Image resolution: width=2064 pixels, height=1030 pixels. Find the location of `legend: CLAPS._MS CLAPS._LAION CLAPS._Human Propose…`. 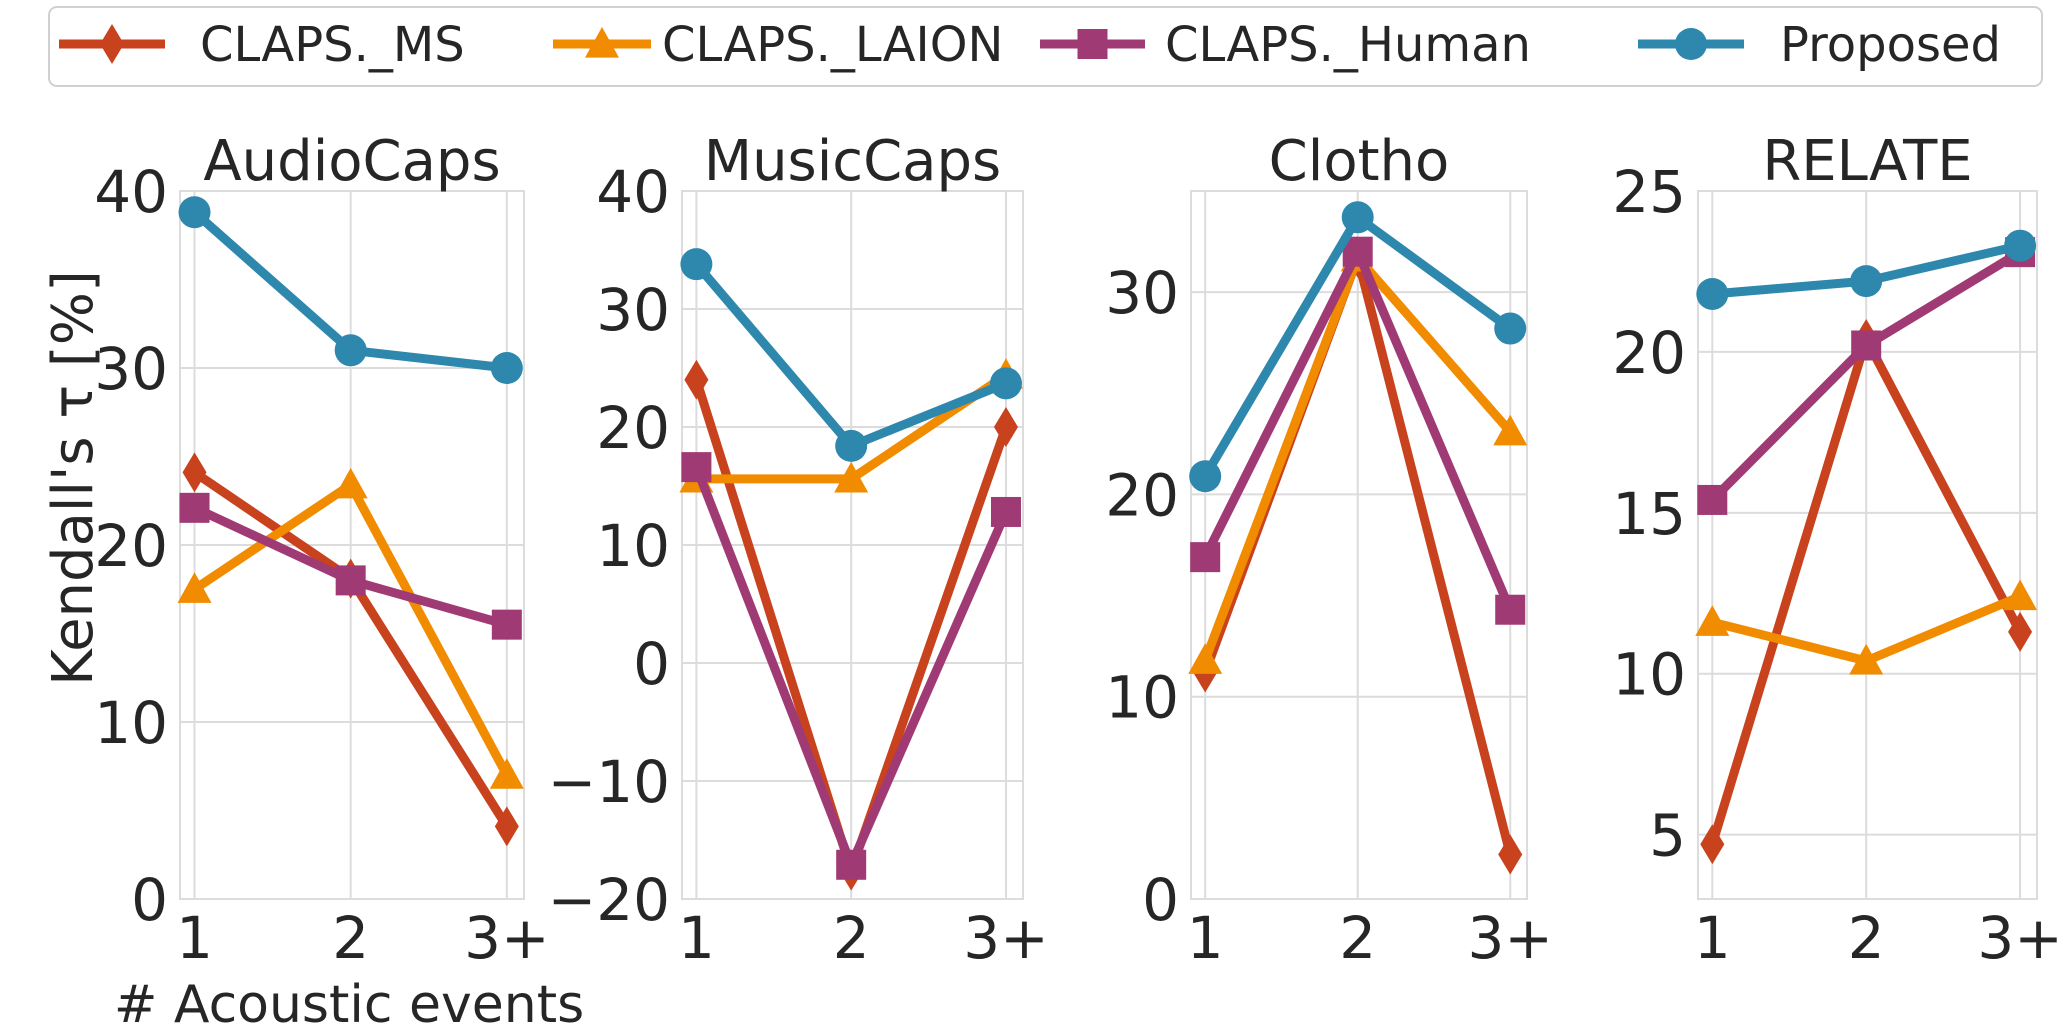

legend: CLAPS._MS CLAPS._LAION CLAPS._Human Propose… is located at coordinates (1045, 46).